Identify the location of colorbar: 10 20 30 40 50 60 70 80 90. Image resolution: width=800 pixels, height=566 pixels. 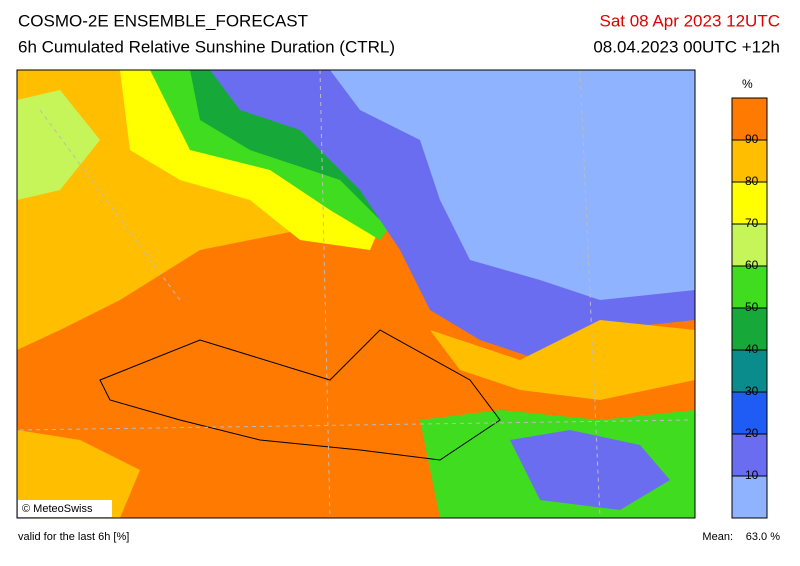
(749, 308).